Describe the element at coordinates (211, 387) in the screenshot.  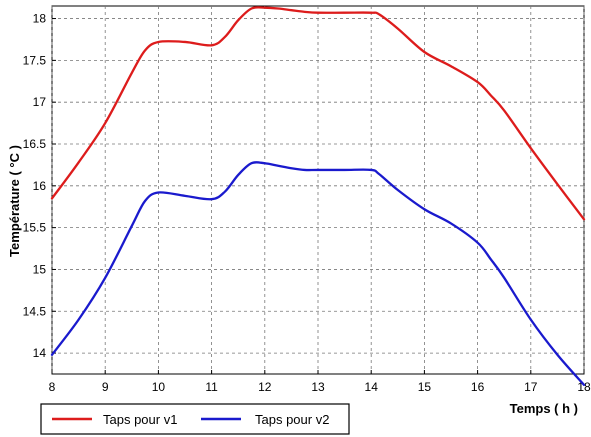
I see `x-tick-label: 11` at that location.